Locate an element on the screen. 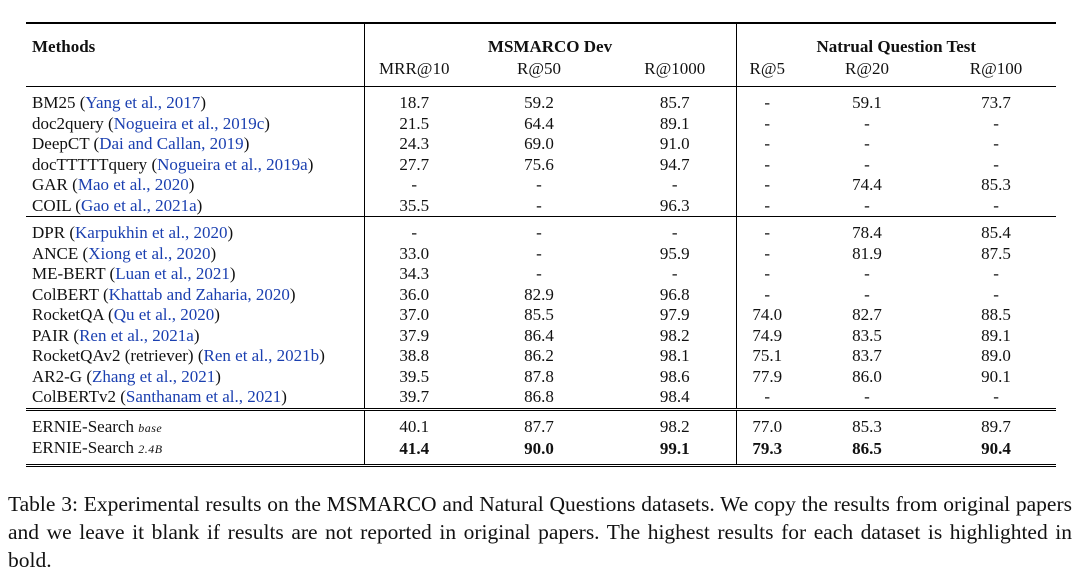  citation-link: Ren et al., 2021a is located at coordinates (136, 335).